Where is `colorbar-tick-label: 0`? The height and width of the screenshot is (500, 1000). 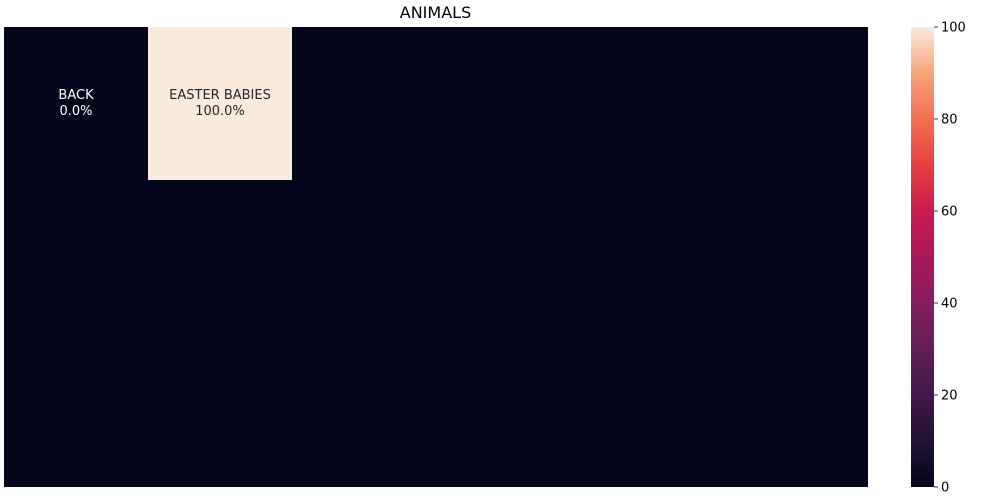 colorbar-tick-label: 0 is located at coordinates (945, 488).